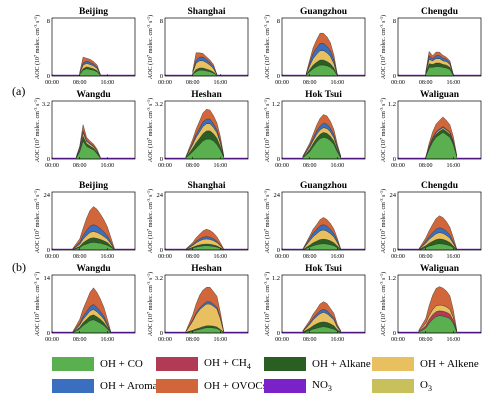  Describe the element at coordinates (341, 364) in the screenshot. I see `legend-label: OH + Alkane` at that location.